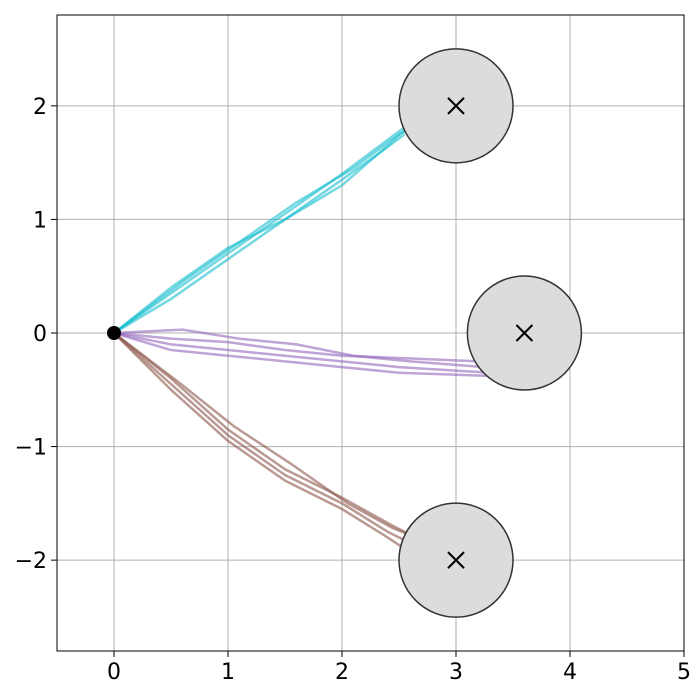  Describe the element at coordinates (456, 672) in the screenshot. I see `x-tick-label: 3` at that location.